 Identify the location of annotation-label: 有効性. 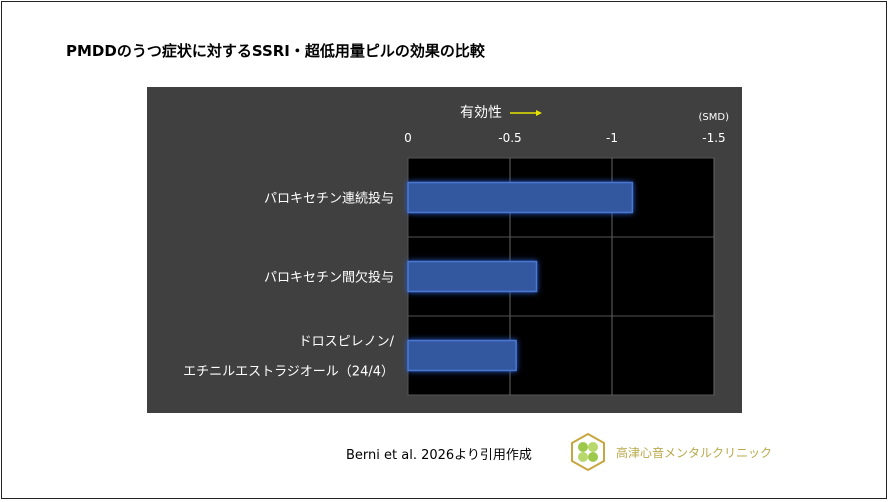
(481, 113).